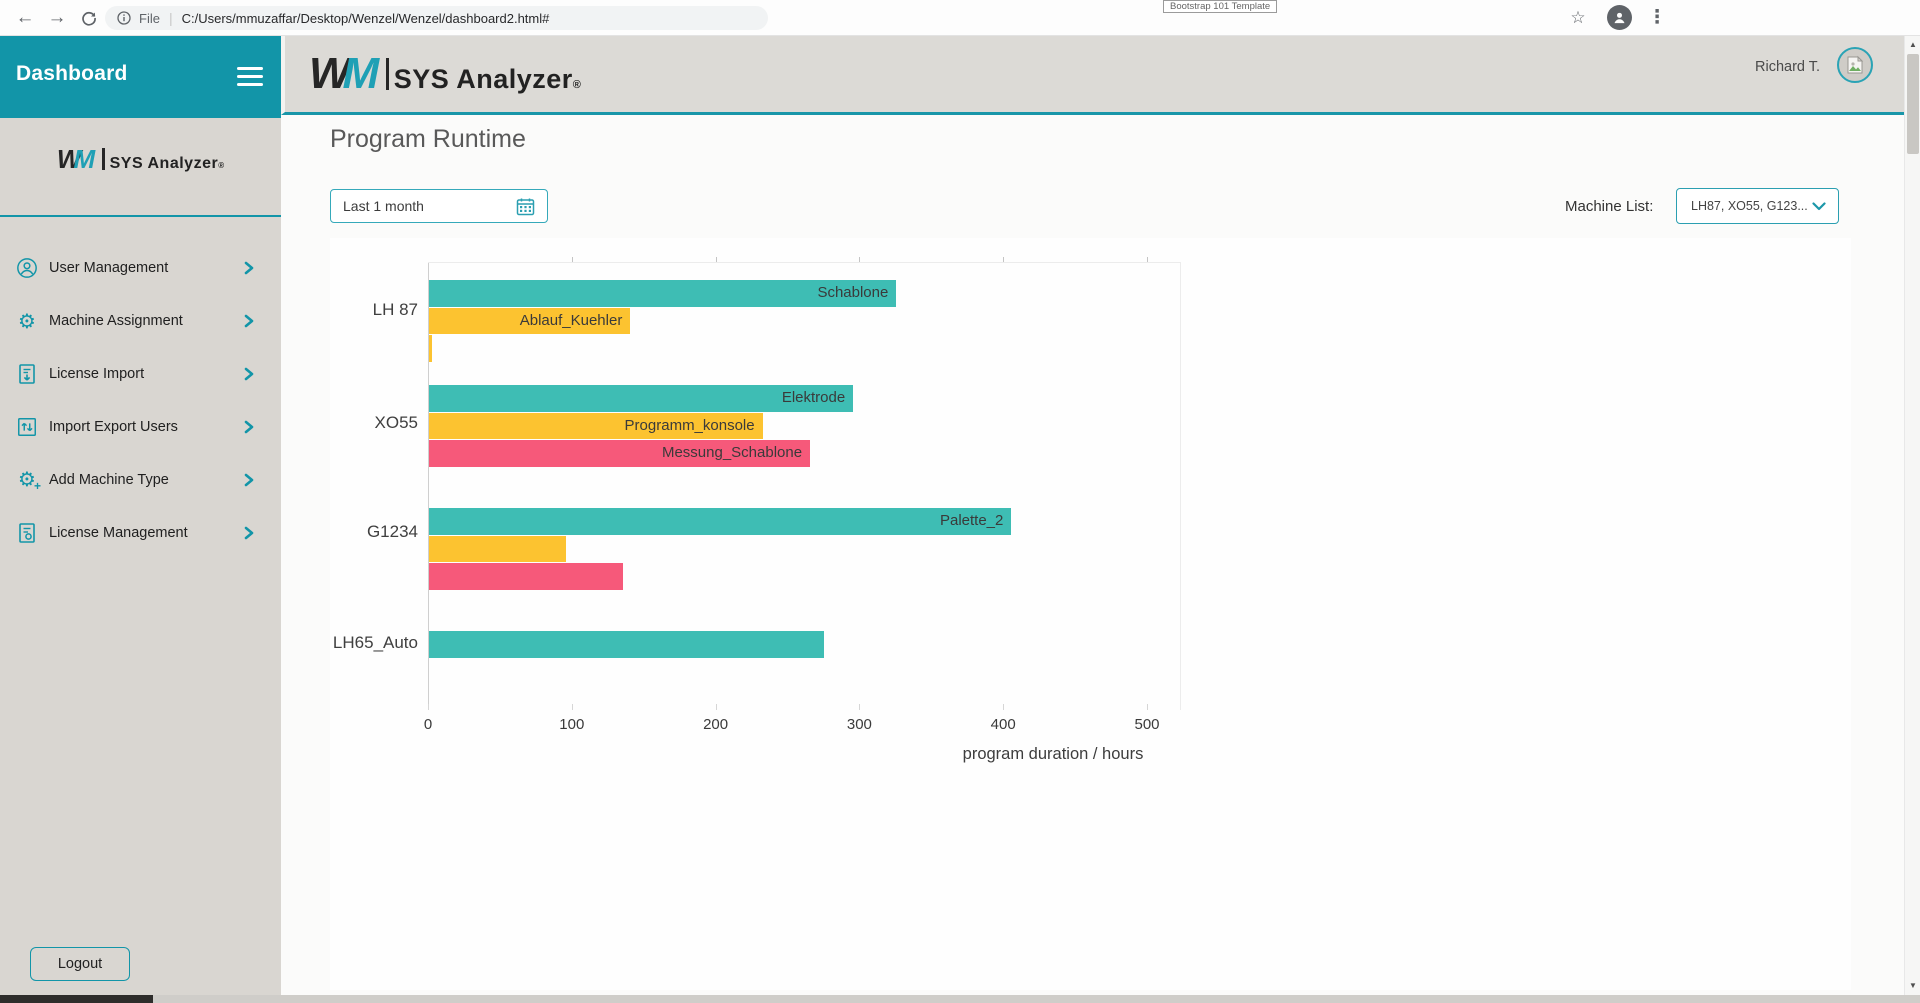  What do you see at coordinates (620, 453) in the screenshot?
I see `bar-Messung_Schablone: Messung_Schablone` at bounding box center [620, 453].